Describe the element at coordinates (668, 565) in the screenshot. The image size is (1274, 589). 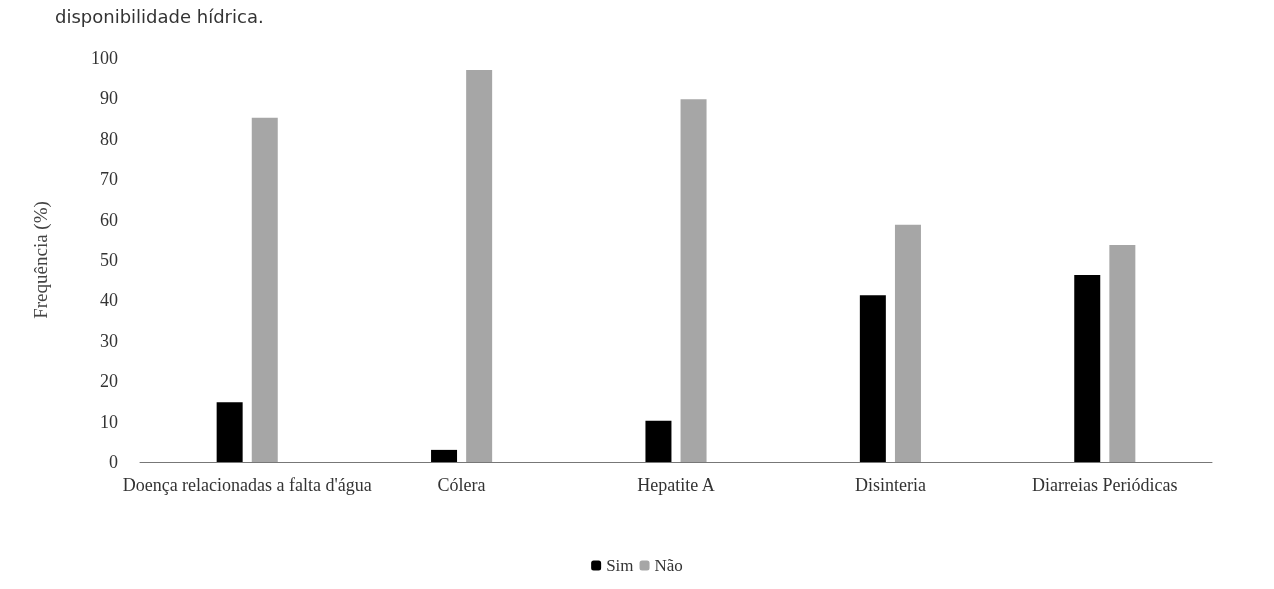
I see `legend-label: Não` at that location.